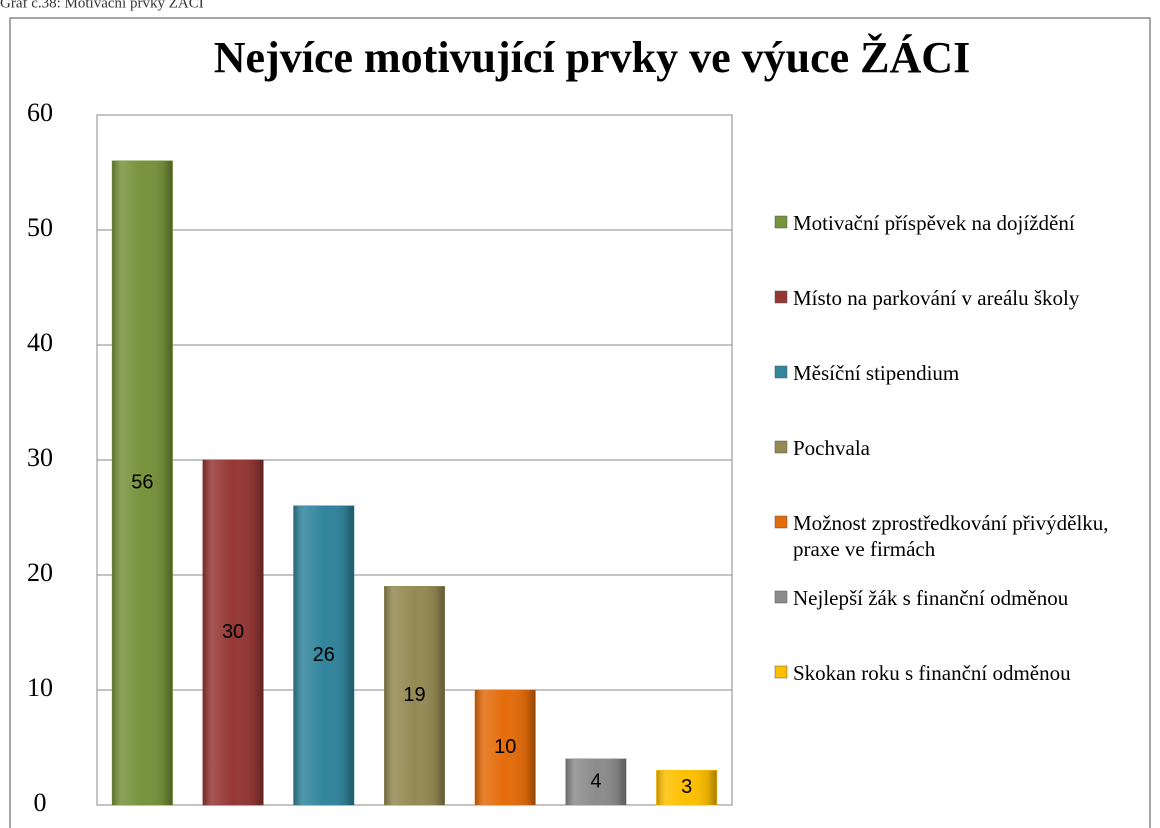 The image size is (1160, 828). Describe the element at coordinates (102, 5) in the screenshot. I see `caption: Graf č.38: Motivační prvky ŽÁCI` at that location.